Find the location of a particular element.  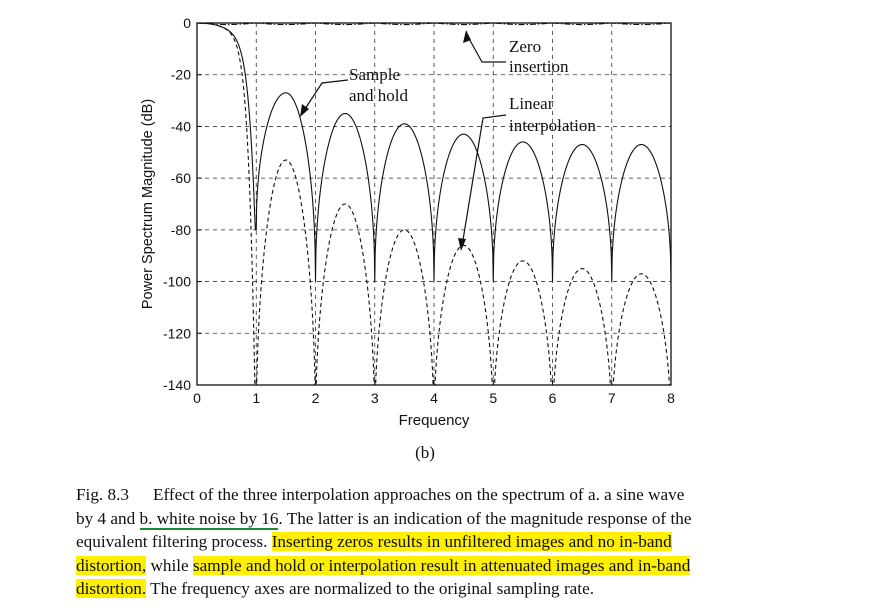

y-axis-label: Power Spectrum Magnitude (dB) is located at coordinates (148, 204).